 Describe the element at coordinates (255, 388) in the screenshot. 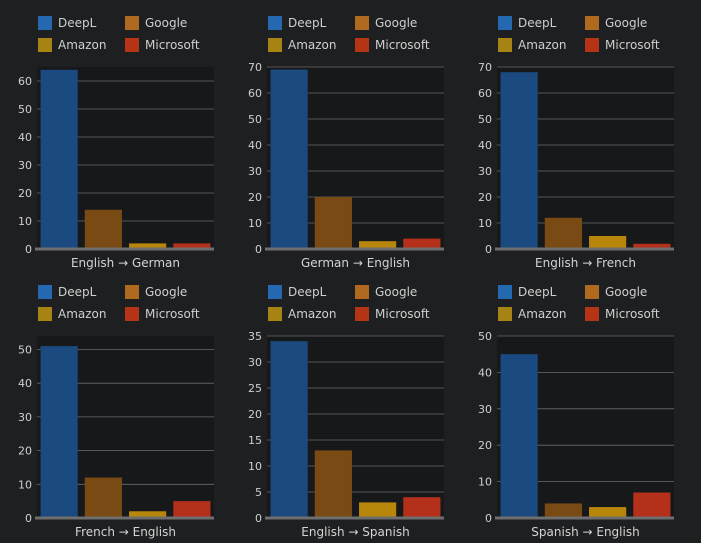

I see `y-tick-label: 25` at that location.